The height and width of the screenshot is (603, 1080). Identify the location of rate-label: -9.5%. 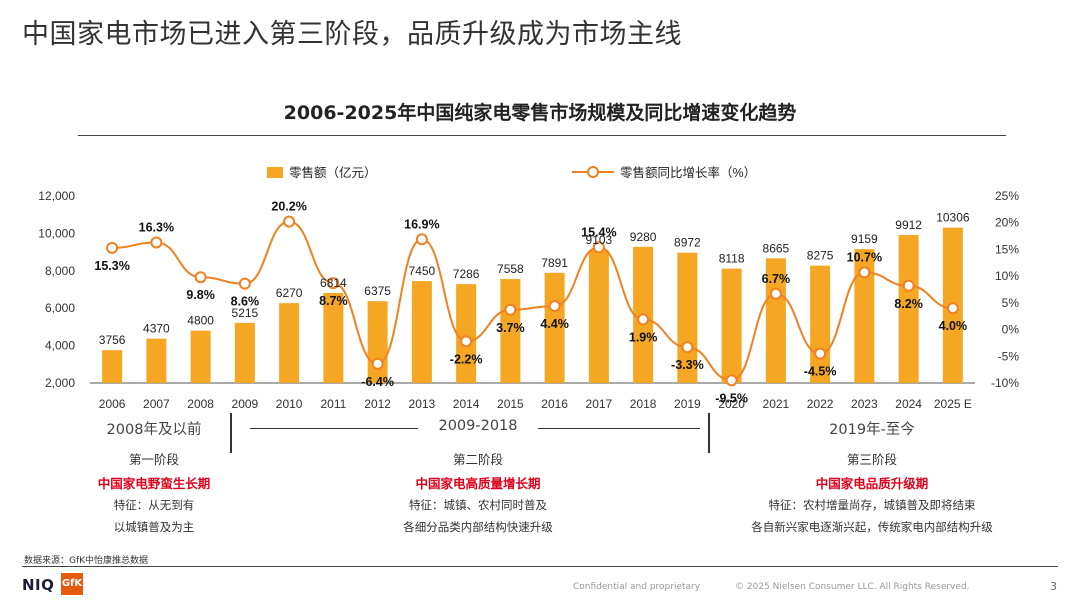
(731, 398).